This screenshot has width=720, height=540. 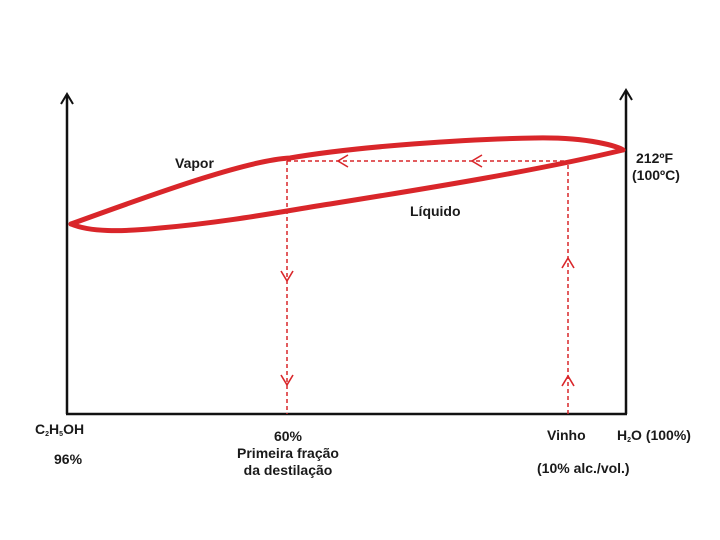 What do you see at coordinates (626, 94) in the screenshot?
I see `right-axis-arrow-icon` at bounding box center [626, 94].